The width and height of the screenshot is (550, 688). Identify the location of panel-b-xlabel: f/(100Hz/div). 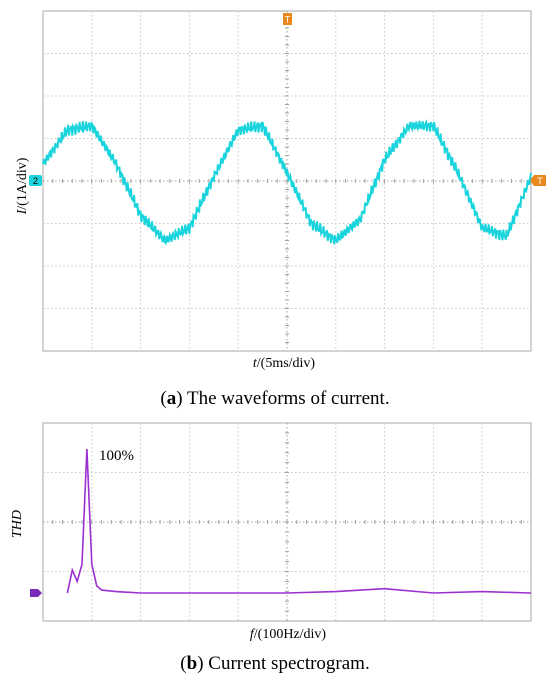
(288, 634).